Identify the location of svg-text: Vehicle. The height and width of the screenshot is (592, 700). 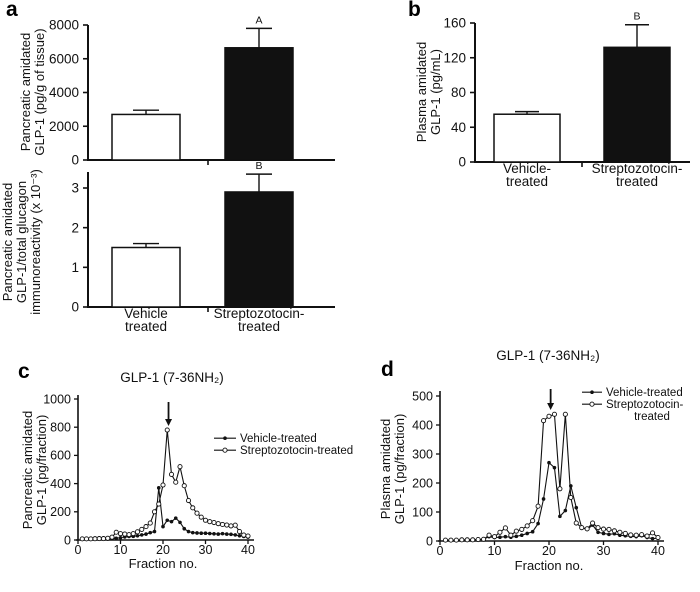
(146, 313).